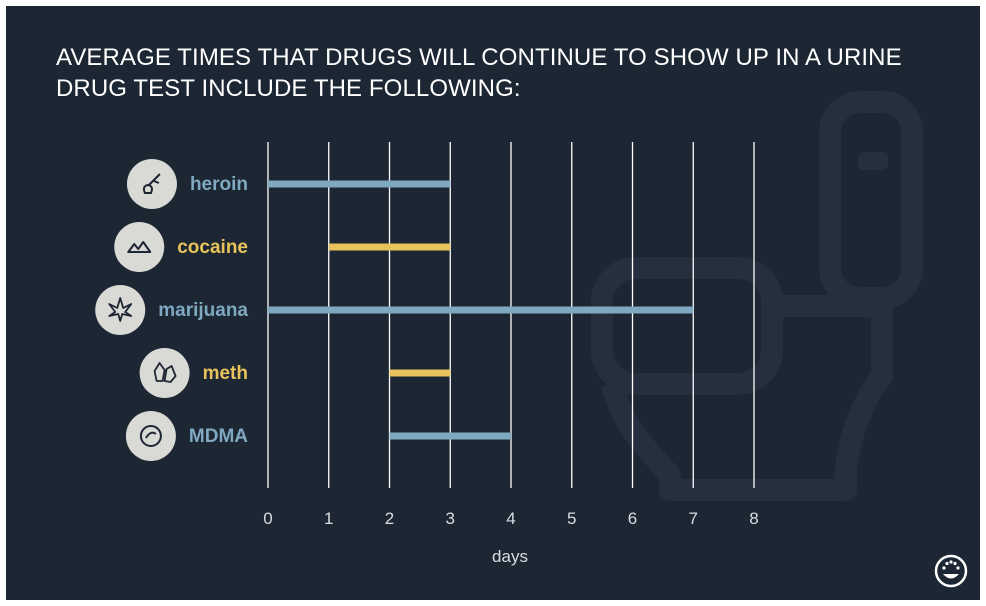 The width and height of the screenshot is (986, 606). Describe the element at coordinates (139, 247) in the screenshot. I see `powder-pile-icon` at that location.